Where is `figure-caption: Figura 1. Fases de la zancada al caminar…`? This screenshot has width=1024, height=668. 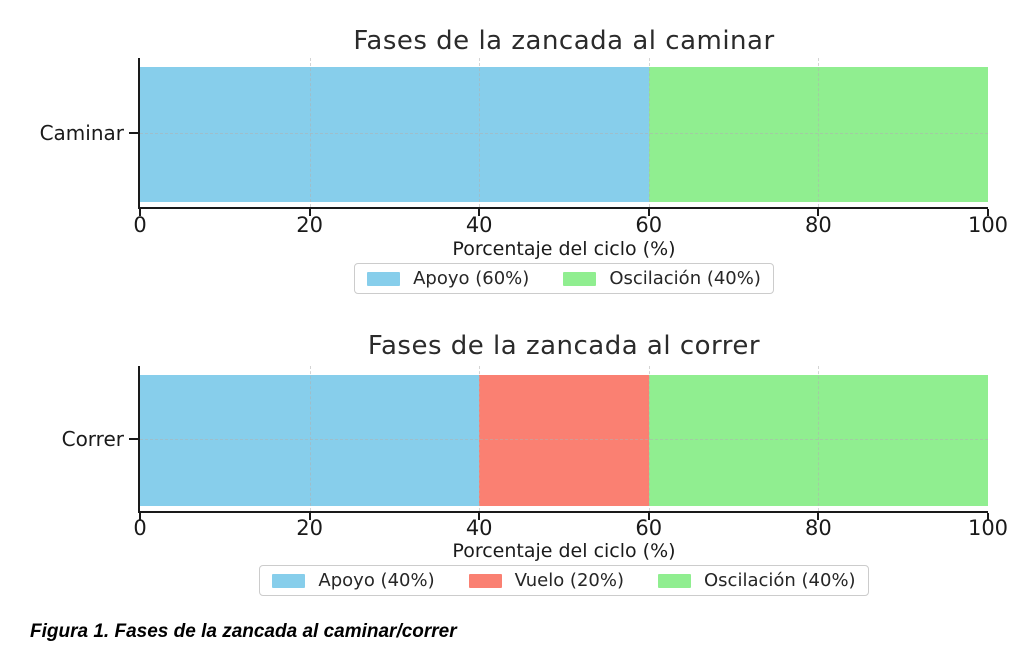 figure-caption: Figura 1. Fases de la zancada al caminar… is located at coordinates (243, 631).